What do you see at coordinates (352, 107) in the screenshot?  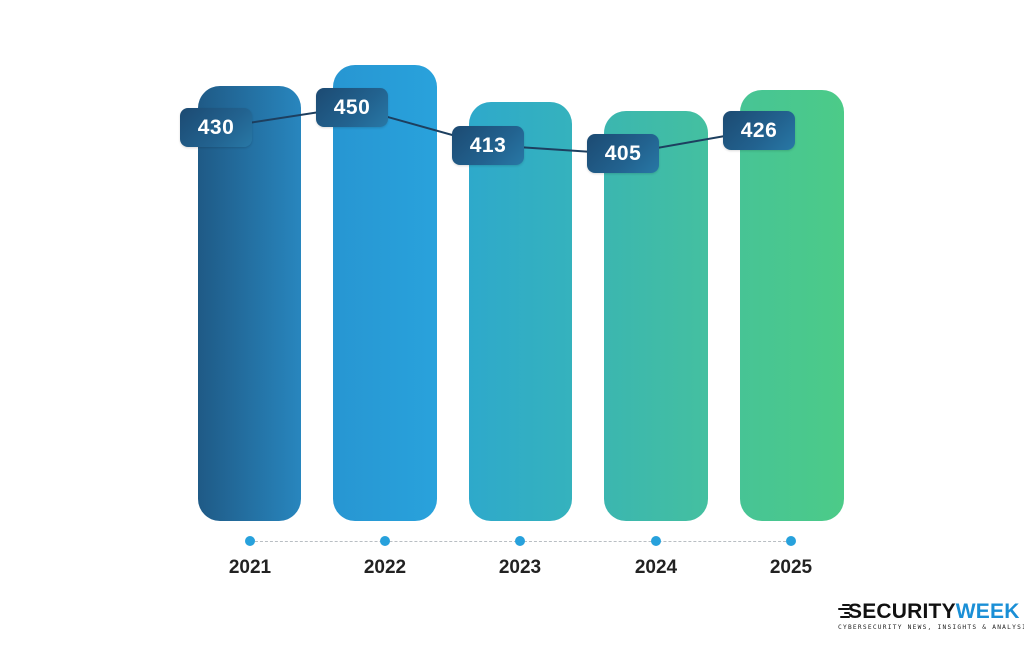 I see `value-label-2022: 450` at bounding box center [352, 107].